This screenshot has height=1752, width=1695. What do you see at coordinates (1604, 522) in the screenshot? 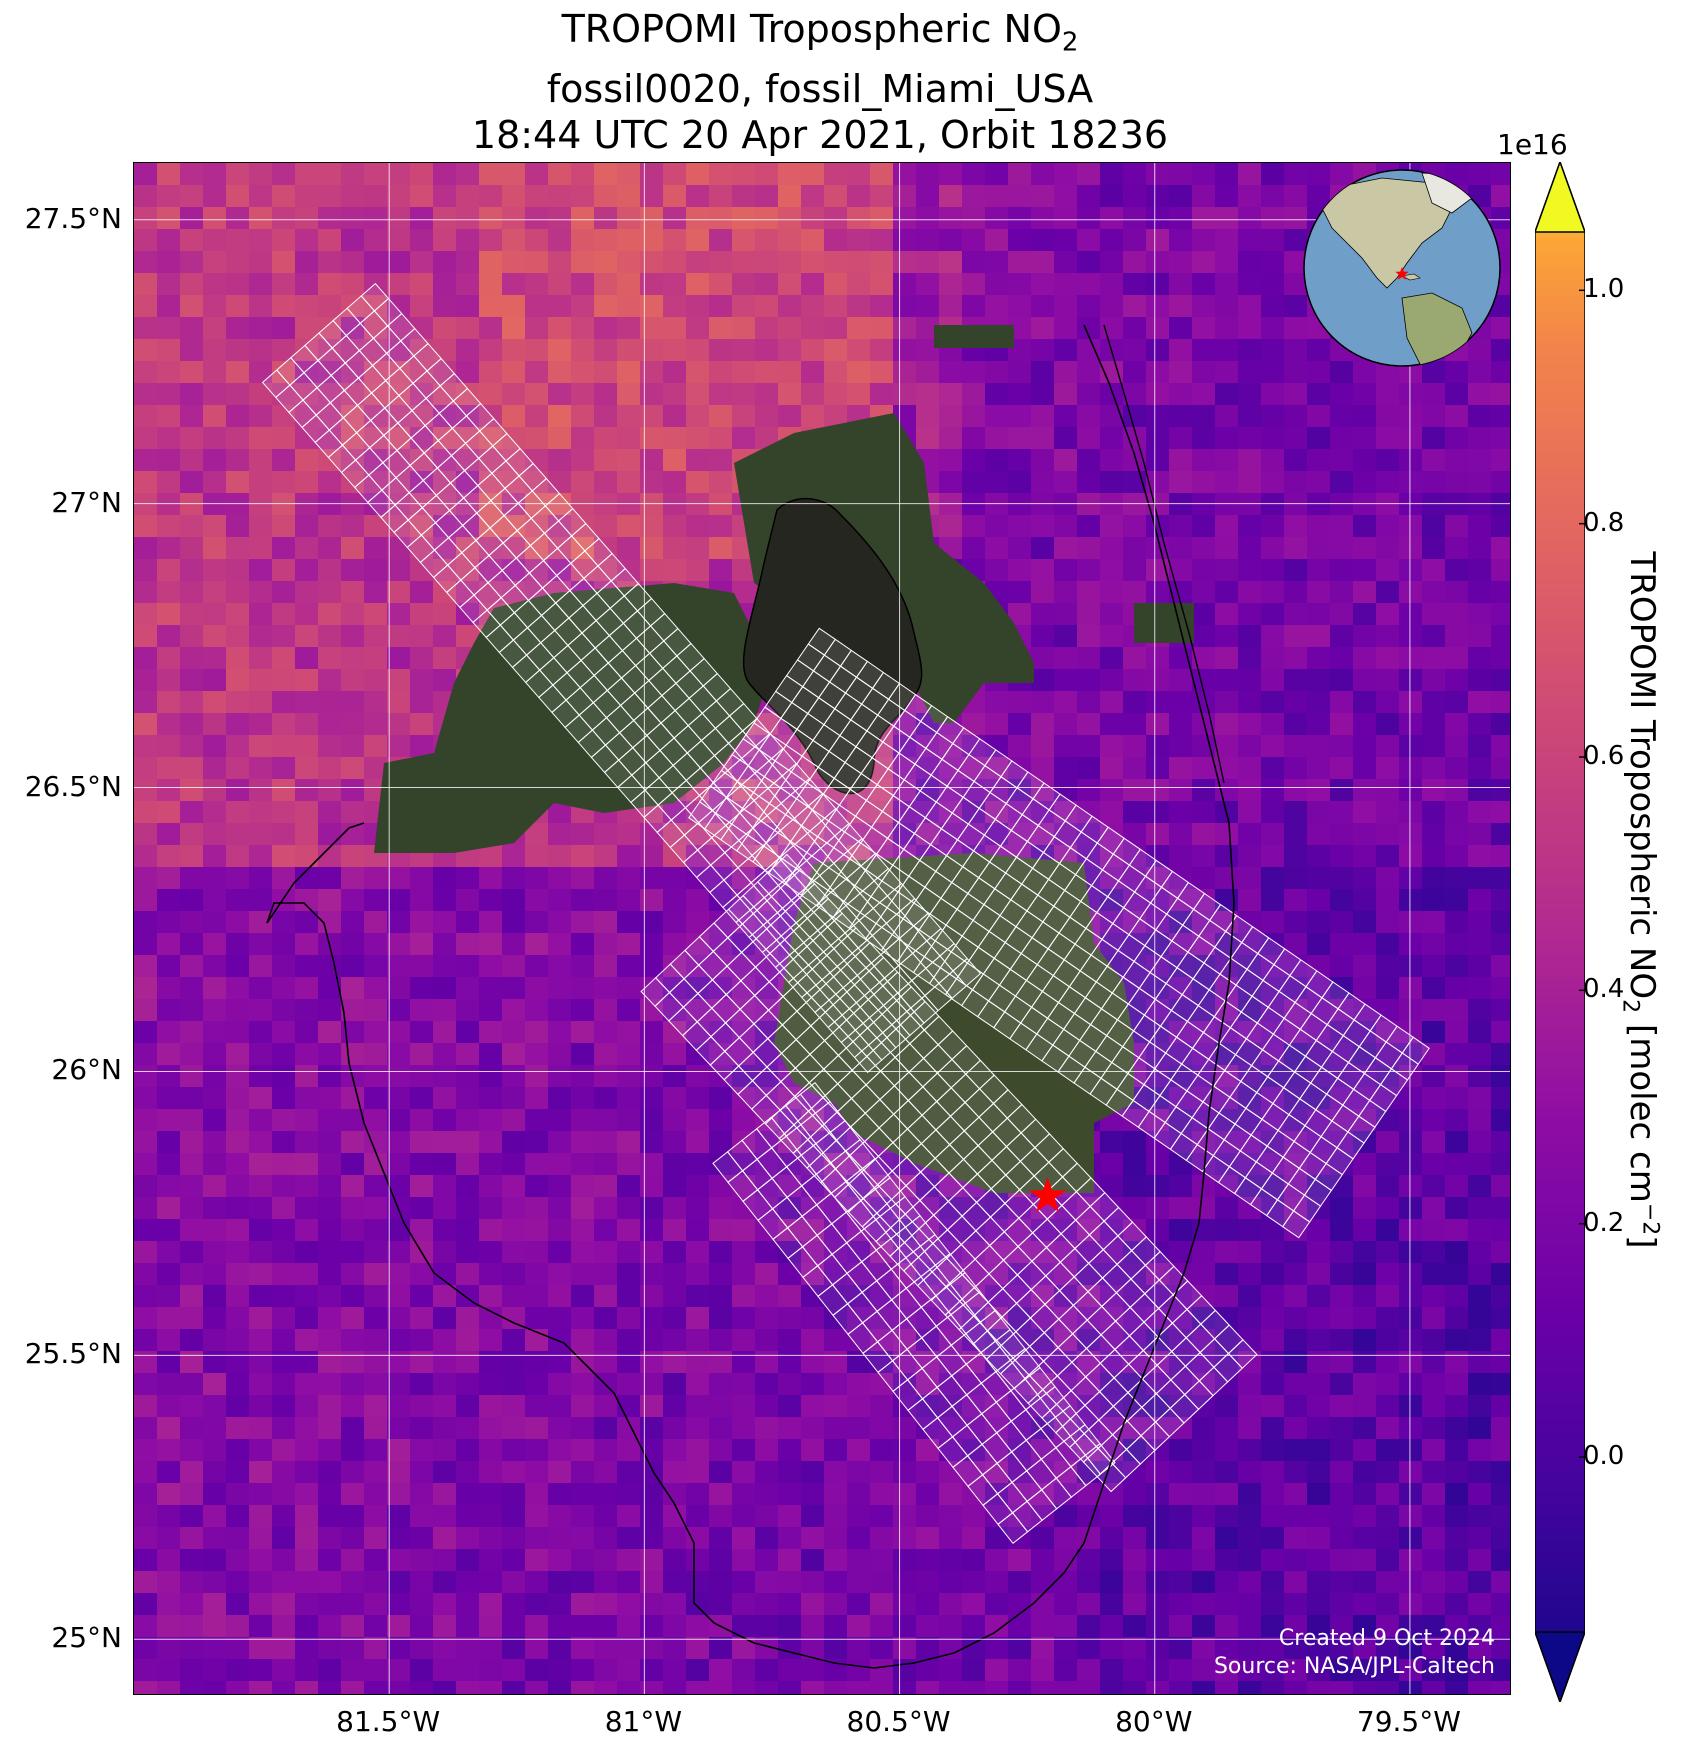
I see `colorbar-tick-label: 0.8` at bounding box center [1604, 522].